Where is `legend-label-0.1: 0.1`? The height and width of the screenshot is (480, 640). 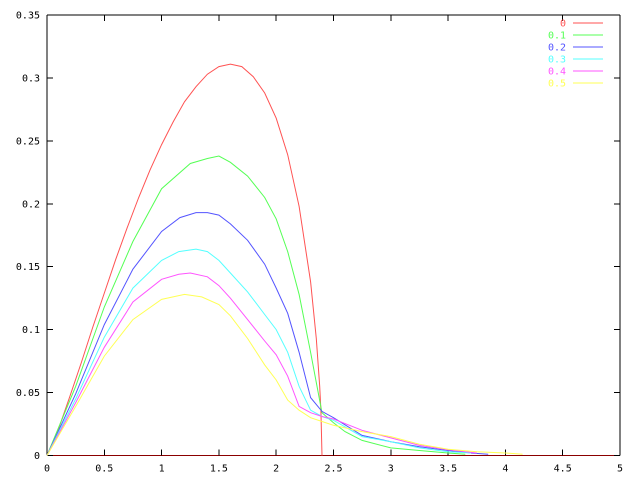 legend-label-0.1: 0.1 is located at coordinates (557, 36).